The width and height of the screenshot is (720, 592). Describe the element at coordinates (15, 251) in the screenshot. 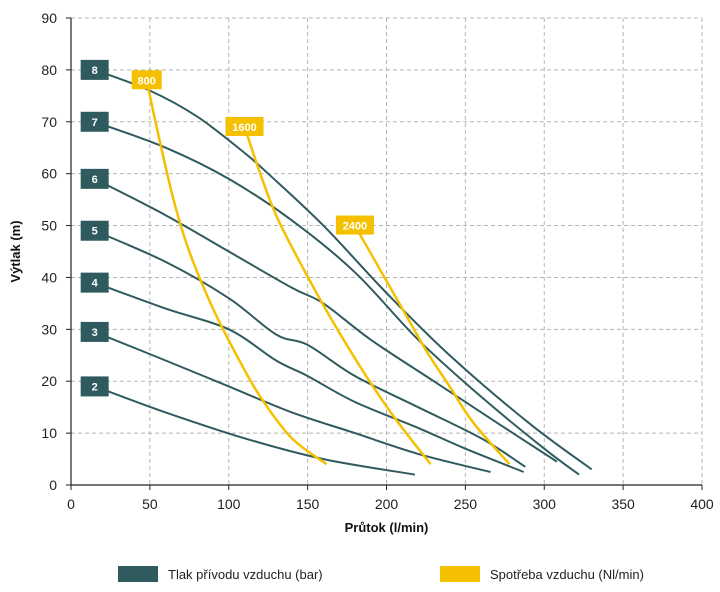

I see `y-axis-title: Výtlak (m)` at that location.